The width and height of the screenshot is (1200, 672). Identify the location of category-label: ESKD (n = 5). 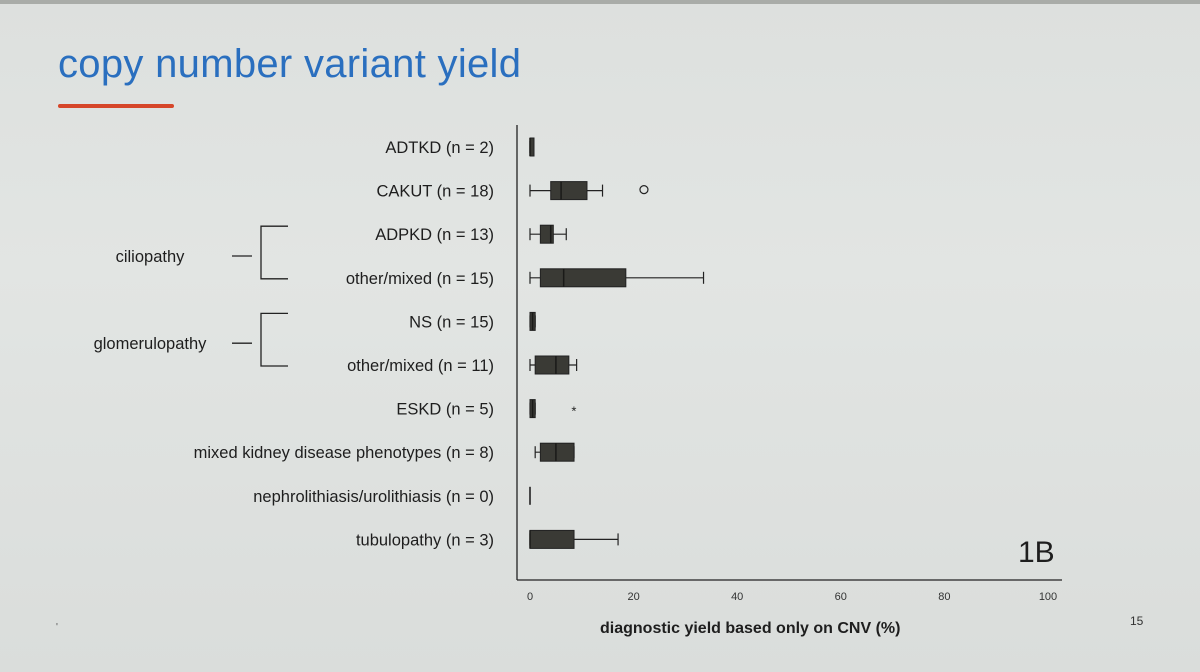
(445, 410).